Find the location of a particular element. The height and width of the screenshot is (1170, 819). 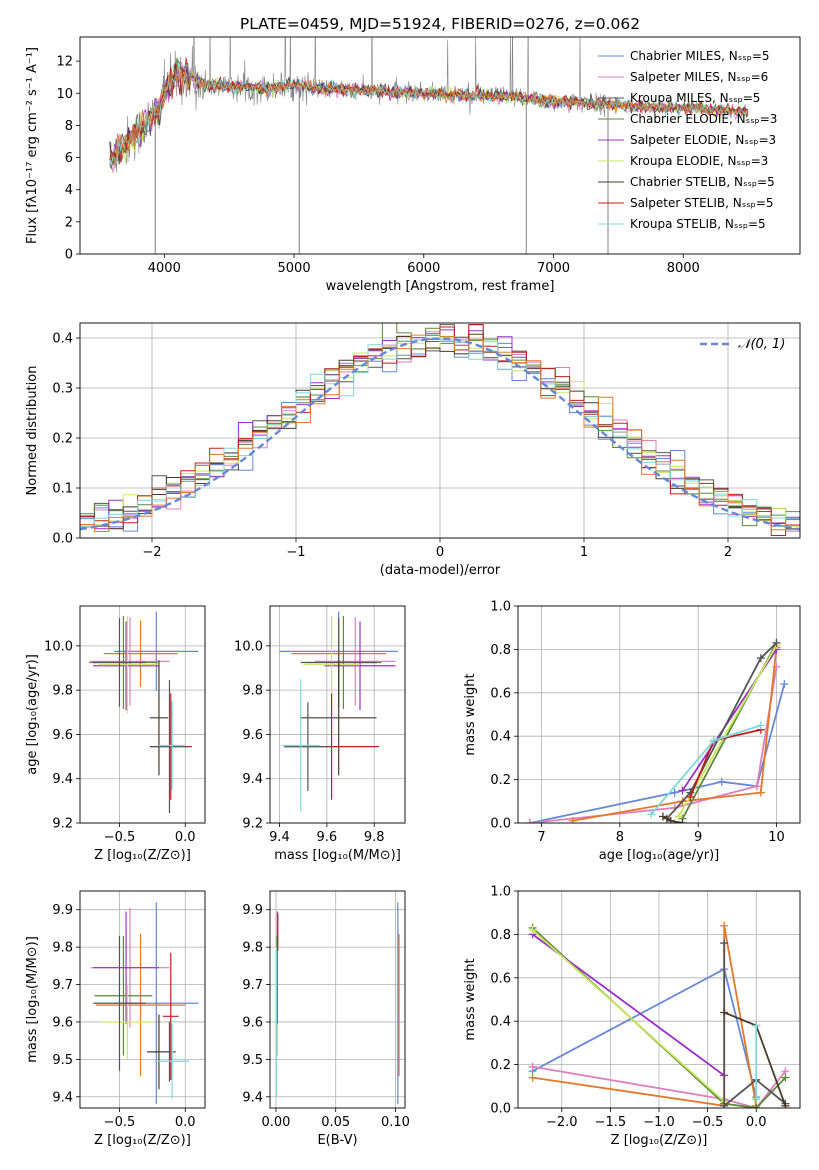

y-tick-label: 0.8 is located at coordinates (500, 935).